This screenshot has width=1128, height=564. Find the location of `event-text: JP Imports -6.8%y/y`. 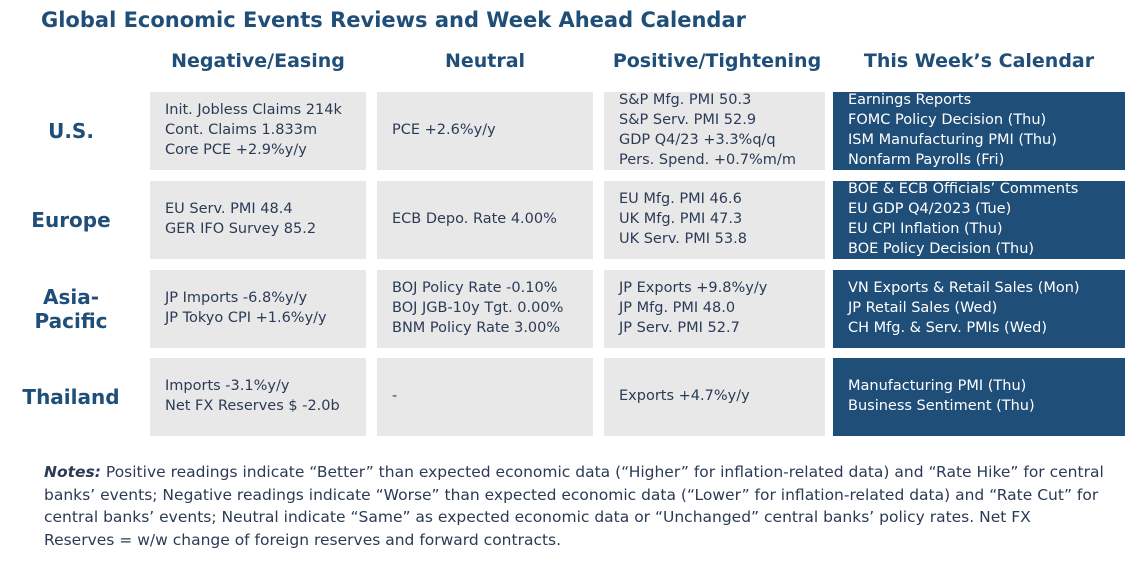

event-text: JP Imports -6.8%y/y is located at coordinates (236, 298).